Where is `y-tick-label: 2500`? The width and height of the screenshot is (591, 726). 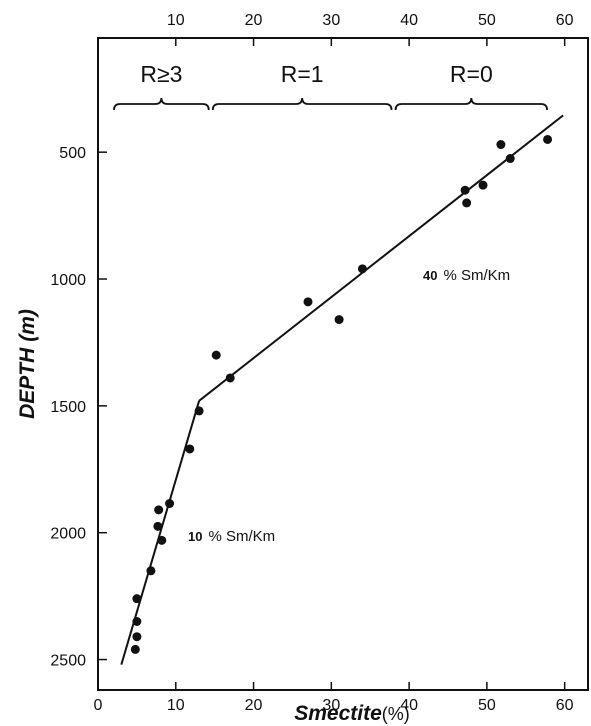
y-tick-label: 2500 is located at coordinates (68, 661).